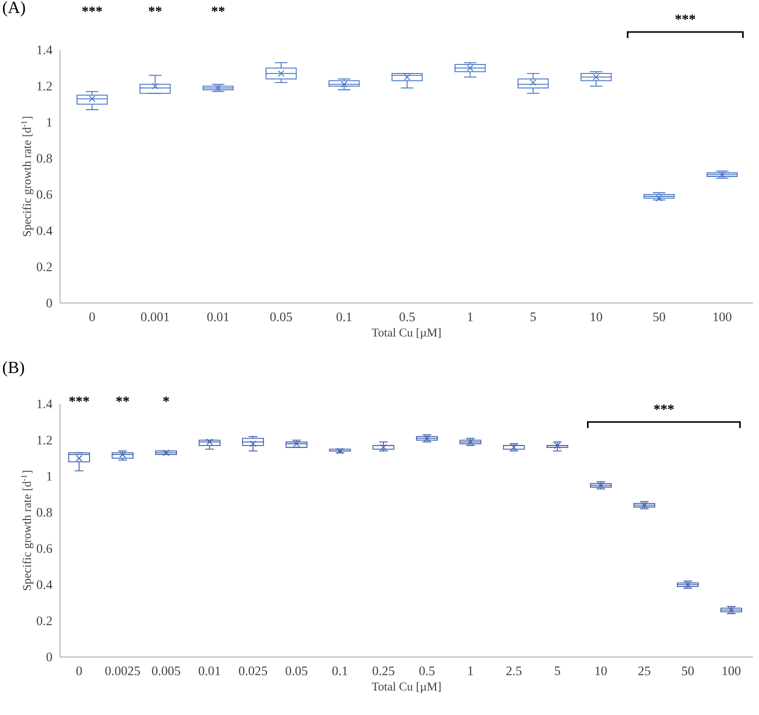 The height and width of the screenshot is (715, 759). Describe the element at coordinates (644, 671) in the screenshot. I see `x-tick-label: 25` at that location.